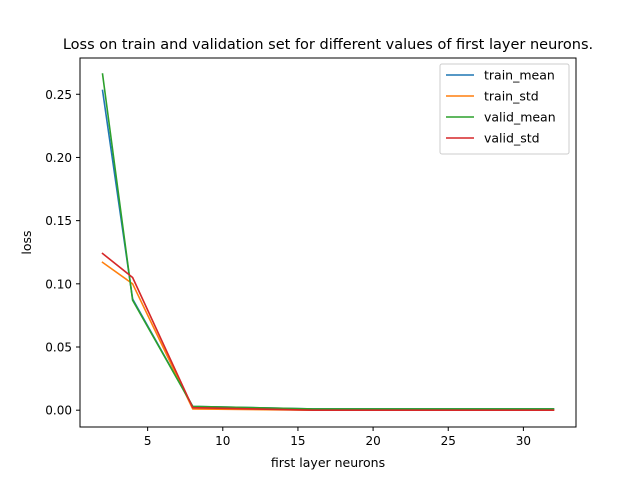 Image resolution: width=640 pixels, height=480 pixels. What do you see at coordinates (501, 107) in the screenshot?
I see `legend-entries: train_mean train_std valid_mean valid_std` at bounding box center [501, 107].